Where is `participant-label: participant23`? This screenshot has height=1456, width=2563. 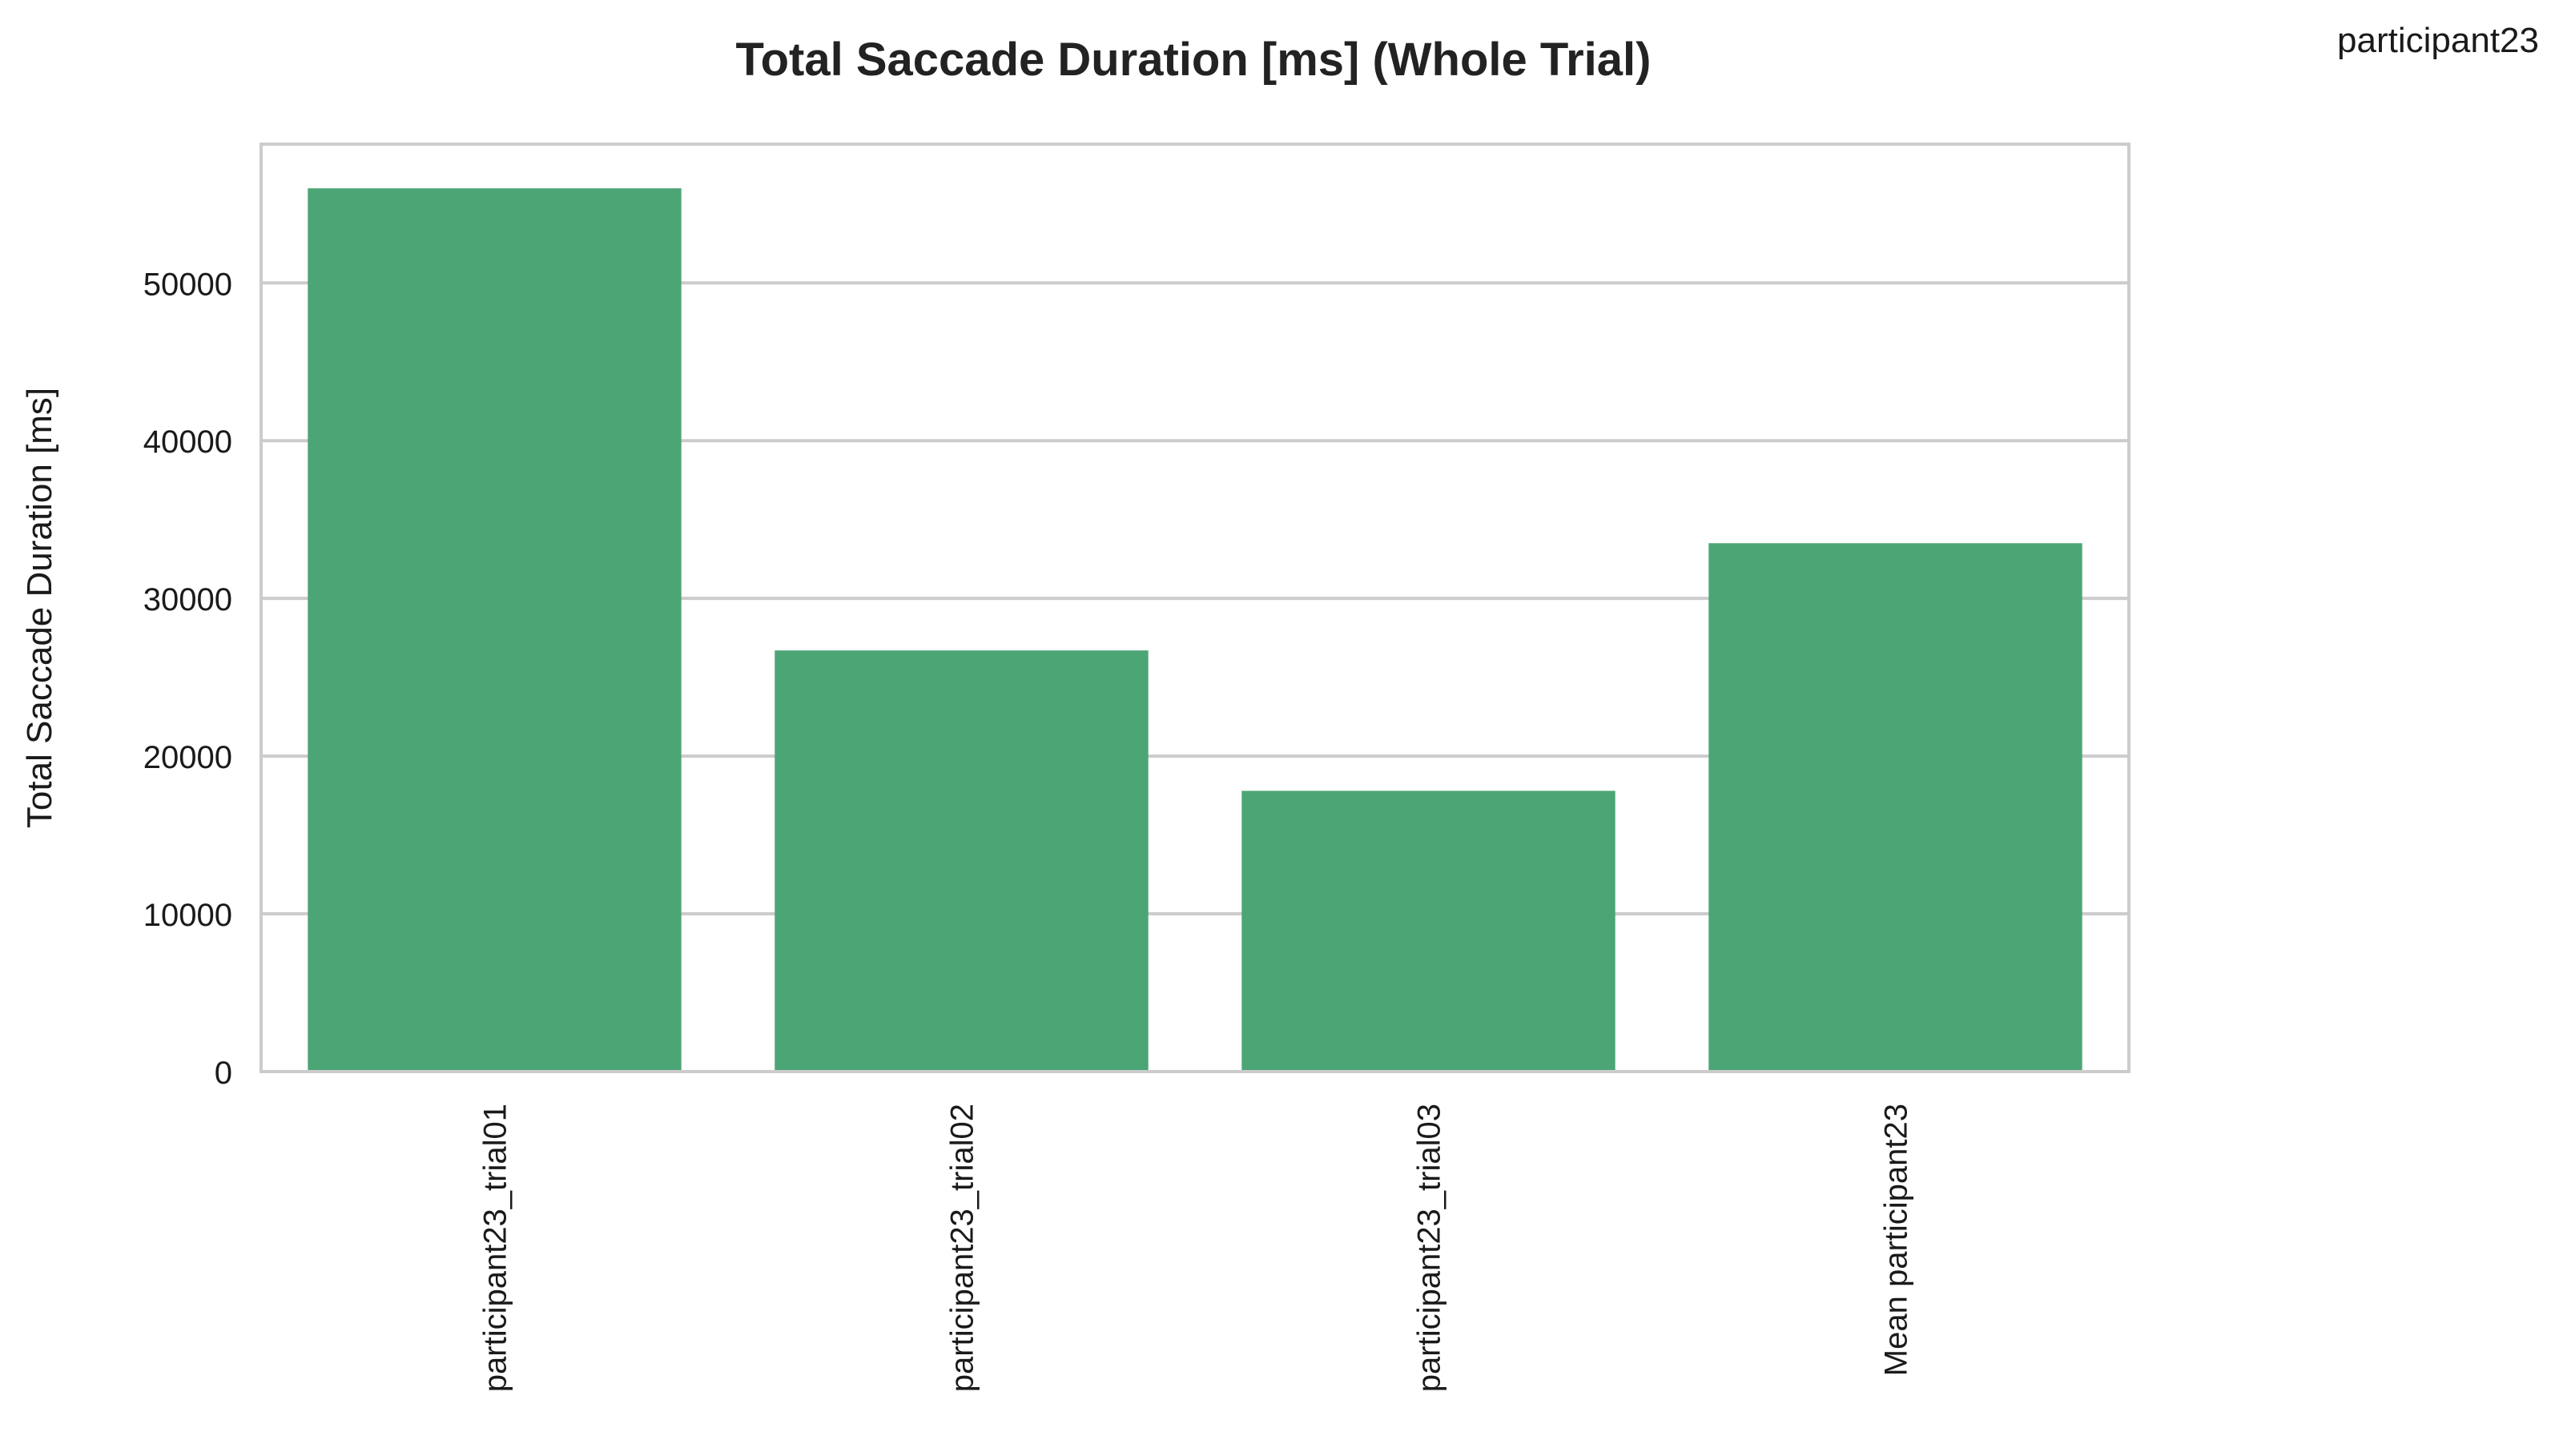
participant-label: participant23 is located at coordinates (2438, 40).